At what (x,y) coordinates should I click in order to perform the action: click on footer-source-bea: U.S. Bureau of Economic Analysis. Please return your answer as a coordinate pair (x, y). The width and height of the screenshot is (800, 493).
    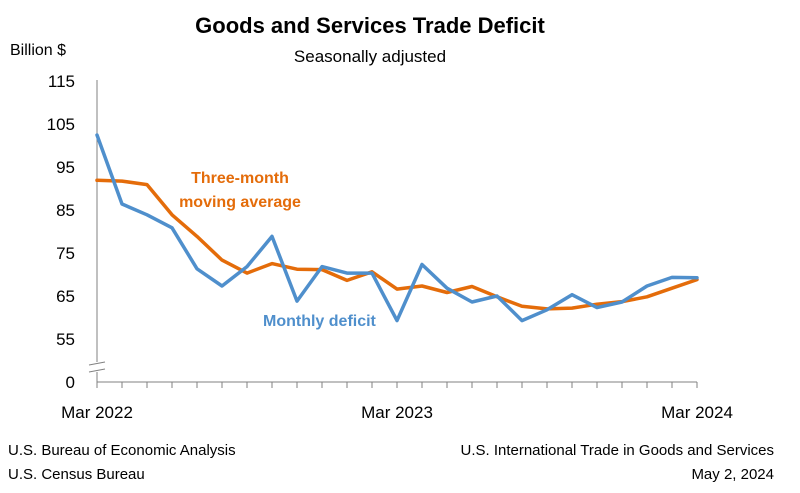
    Looking at the image, I should click on (122, 450).